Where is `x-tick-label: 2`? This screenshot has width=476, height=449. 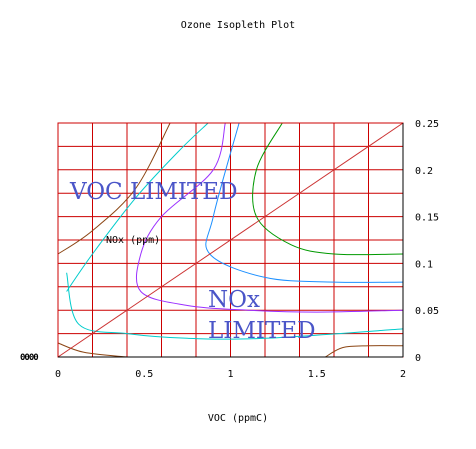
x-tick-label: 2 is located at coordinates (403, 374).